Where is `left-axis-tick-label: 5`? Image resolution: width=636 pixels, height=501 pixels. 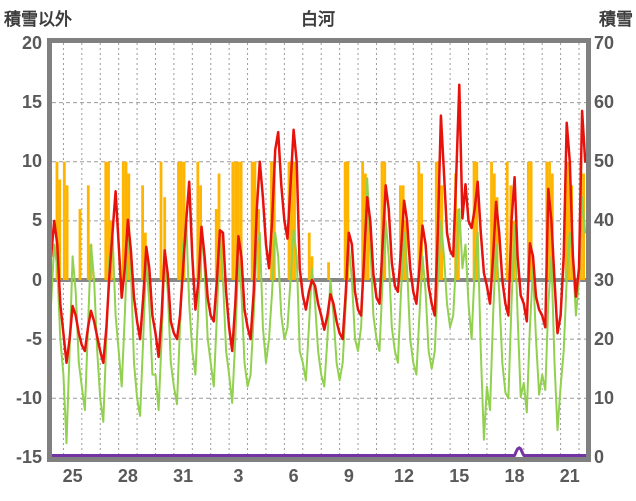 left-axis-tick-label: 5 is located at coordinates (36, 220).